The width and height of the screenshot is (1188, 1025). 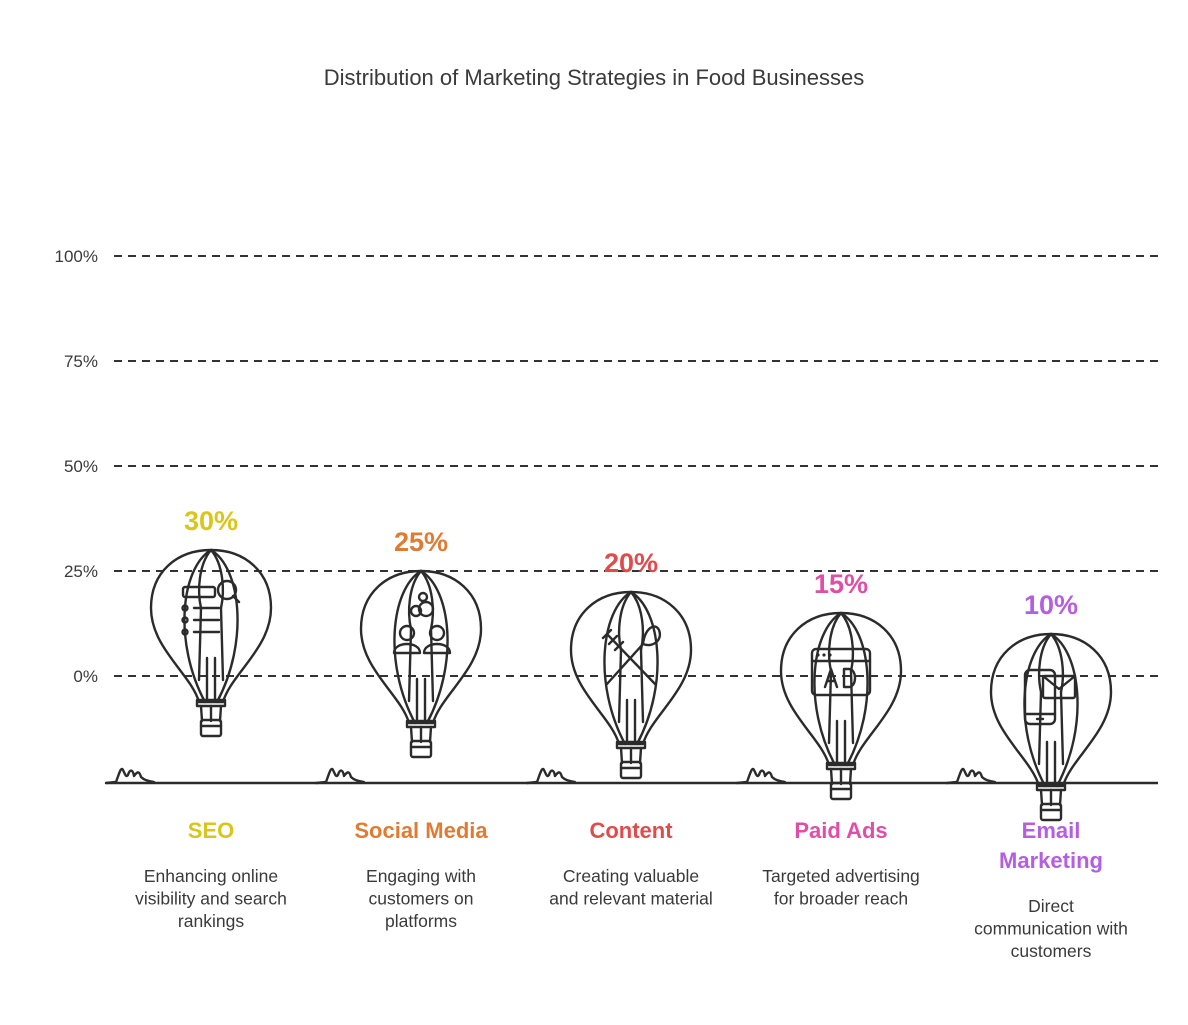 I want to click on value-label: 20%, so click(x=631, y=563).